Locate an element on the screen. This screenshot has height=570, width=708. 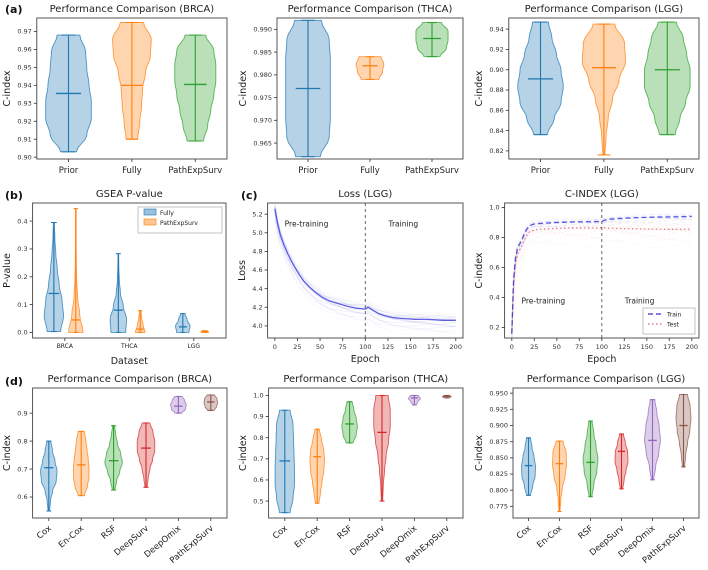
svg-text: 0.950 is located at coordinates (498, 393).